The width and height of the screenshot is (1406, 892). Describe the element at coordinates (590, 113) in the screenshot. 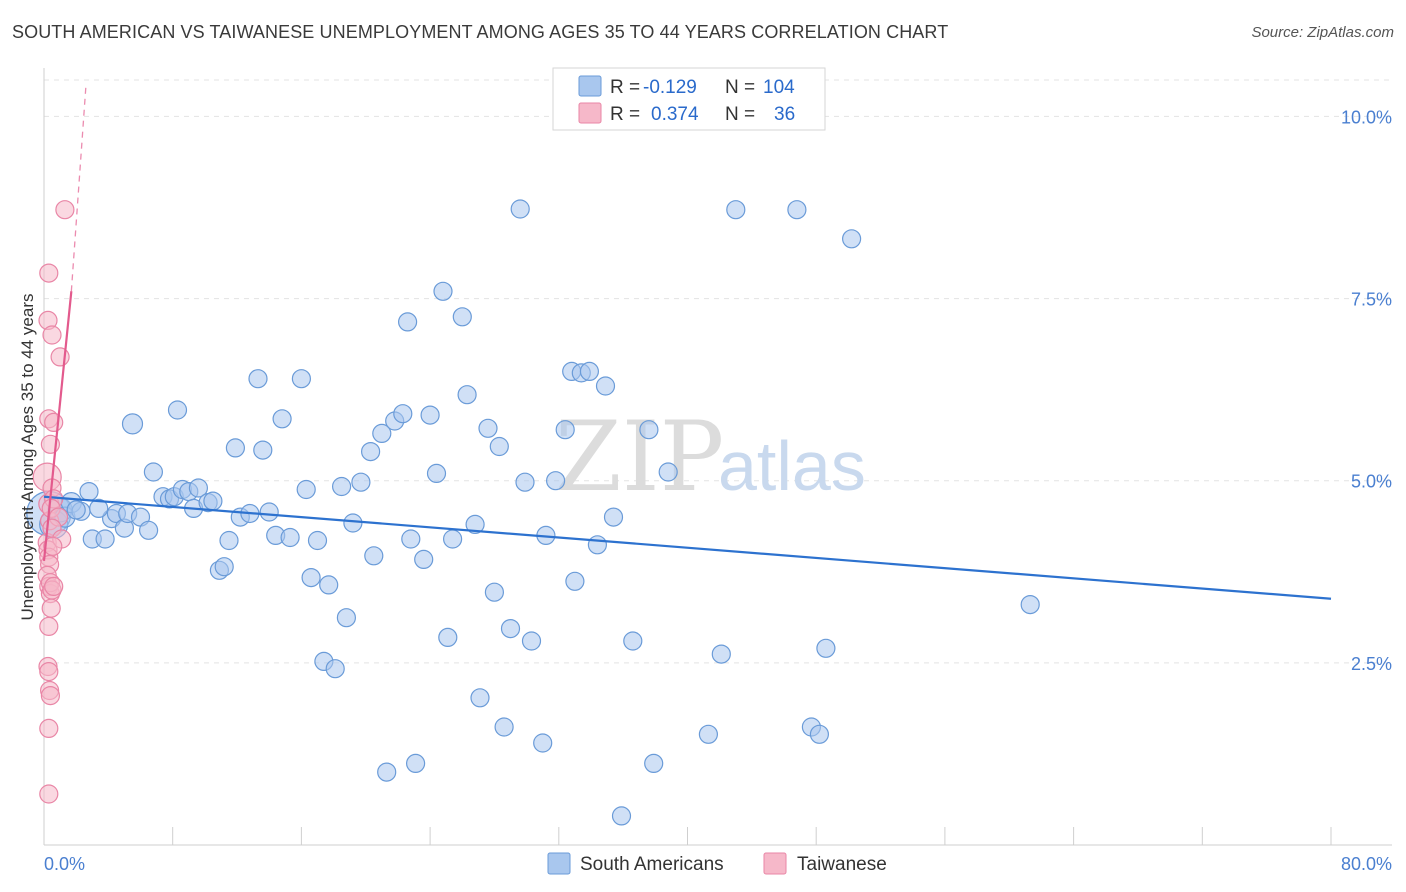

I see `legend-swatch-pink` at that location.